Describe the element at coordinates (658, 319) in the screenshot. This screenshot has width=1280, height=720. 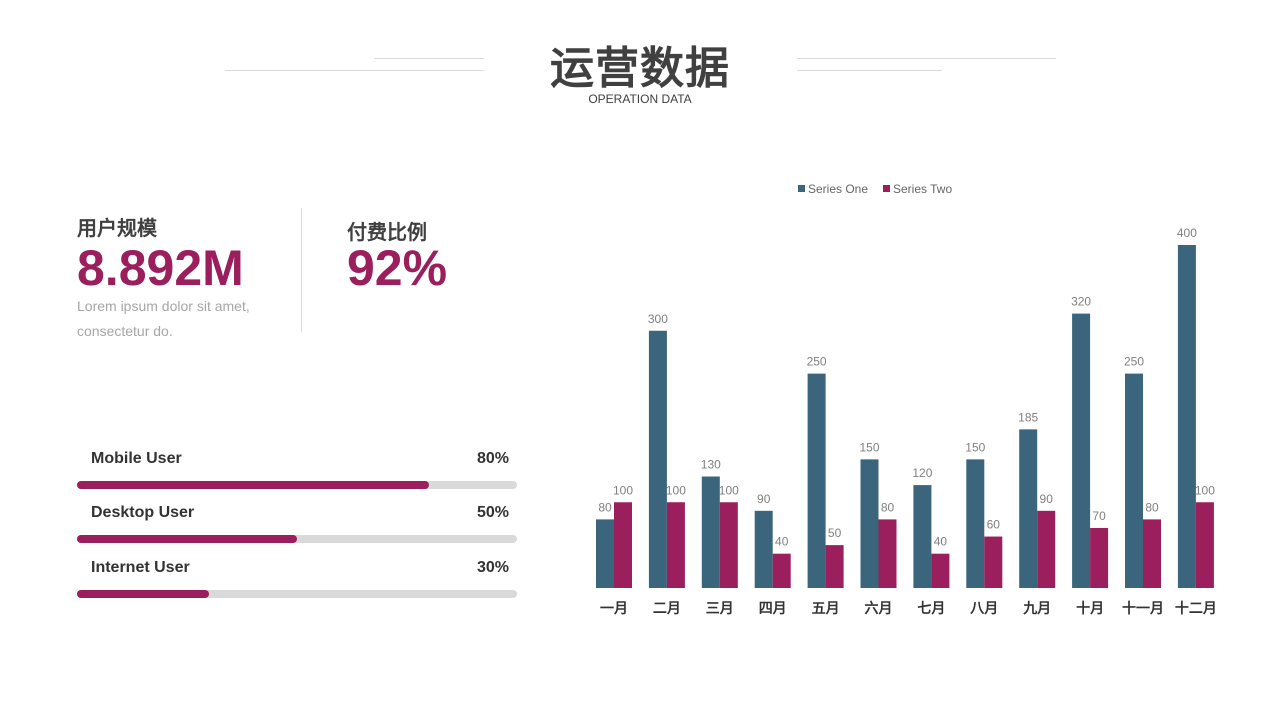
I see `data-label: 300` at that location.